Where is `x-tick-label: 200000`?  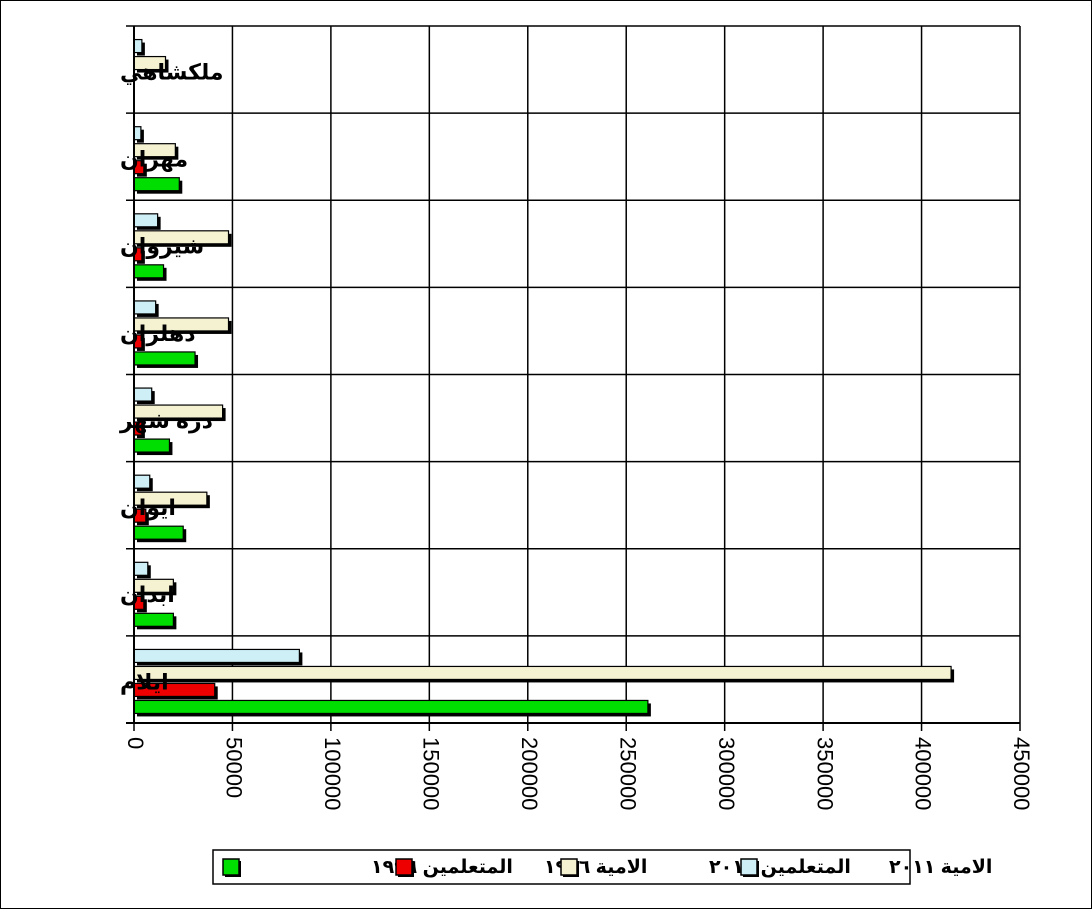 x-tick-label: 200000 is located at coordinates (529, 773).